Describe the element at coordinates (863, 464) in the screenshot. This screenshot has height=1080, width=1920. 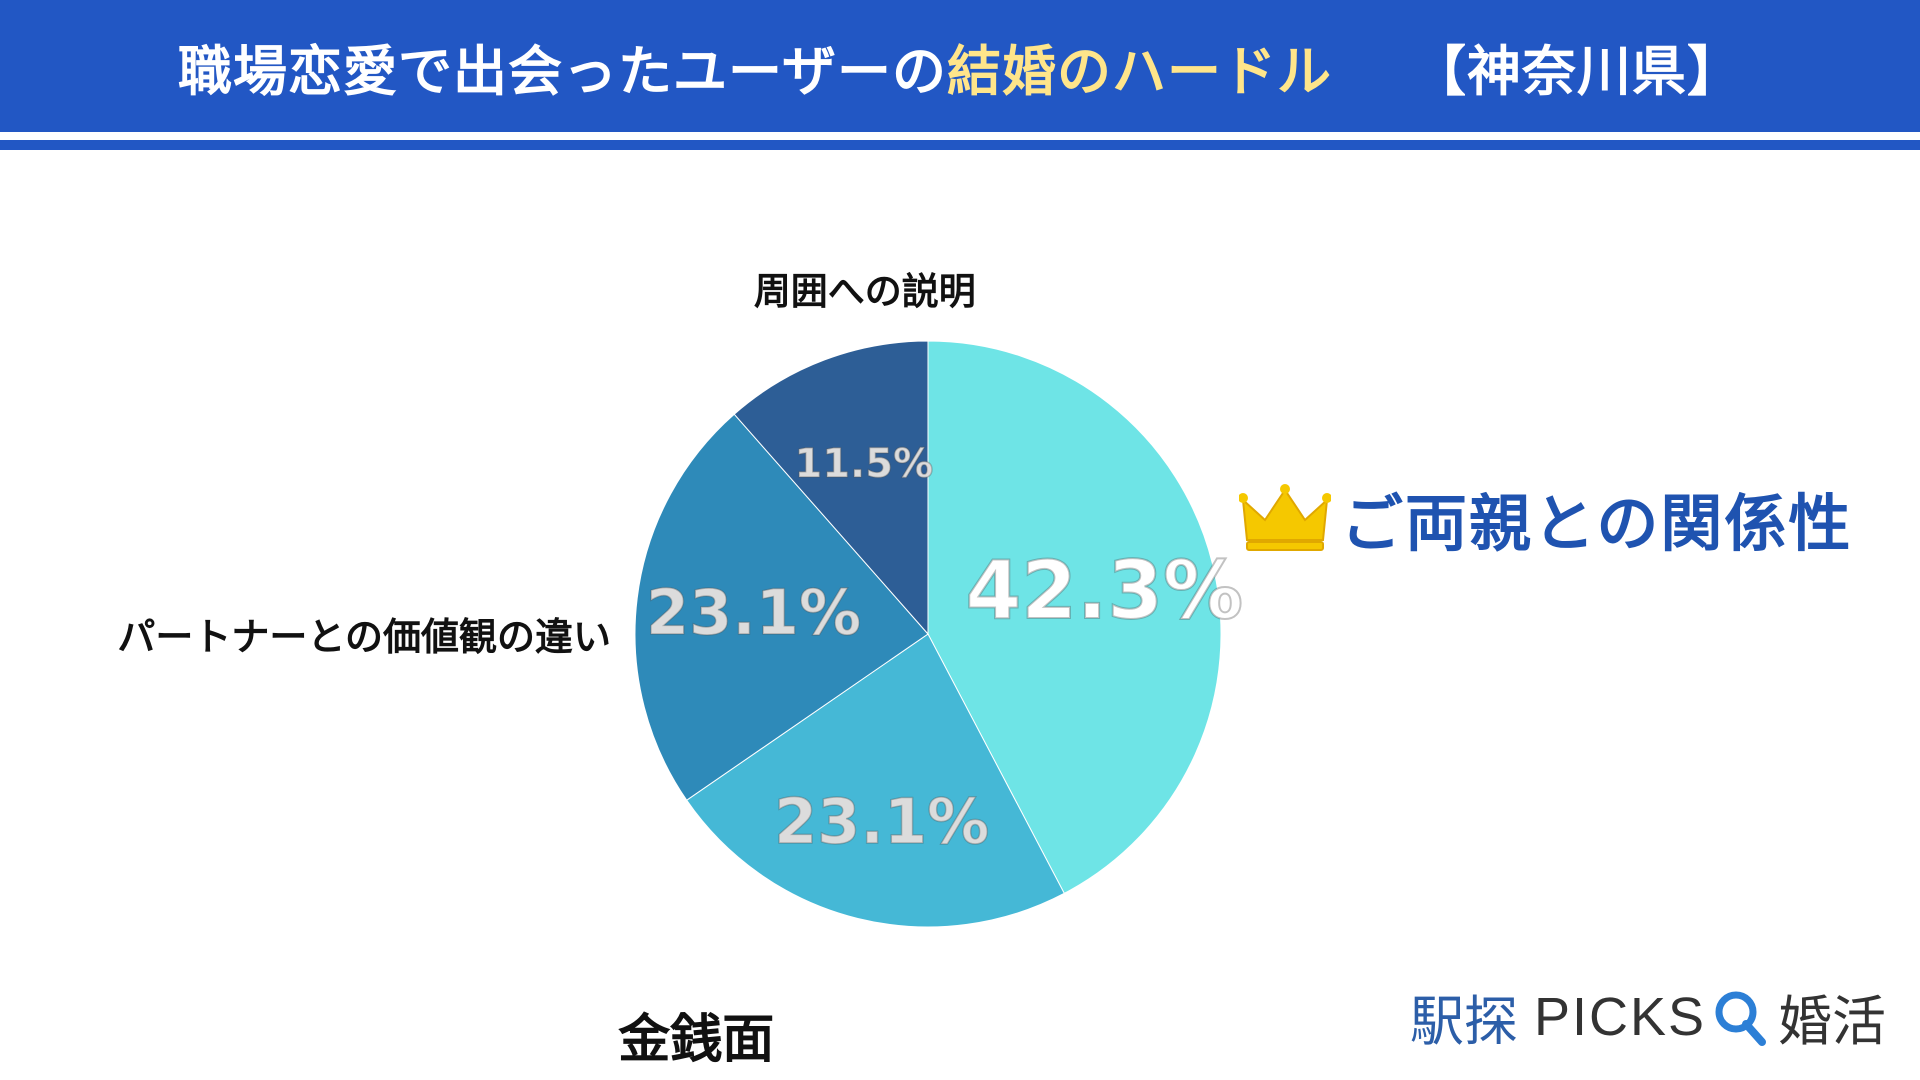
I see `slice-value-label: 11.5%` at that location.